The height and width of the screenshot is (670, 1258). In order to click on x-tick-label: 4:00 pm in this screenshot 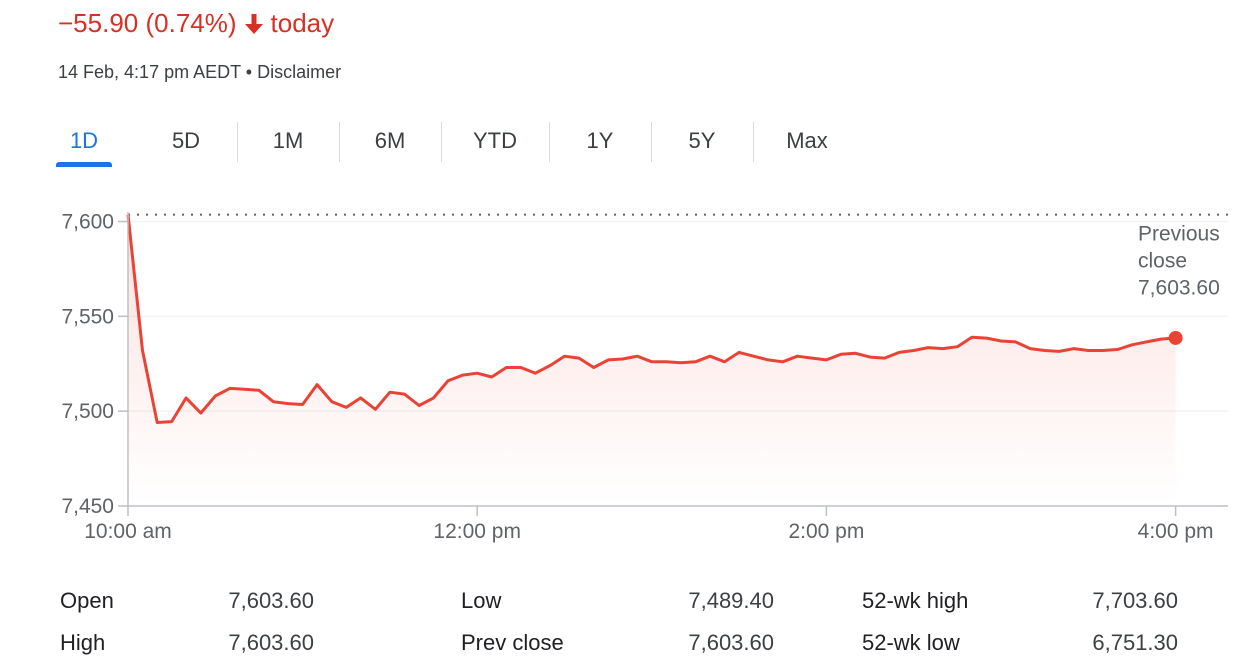, I will do `click(1176, 531)`.